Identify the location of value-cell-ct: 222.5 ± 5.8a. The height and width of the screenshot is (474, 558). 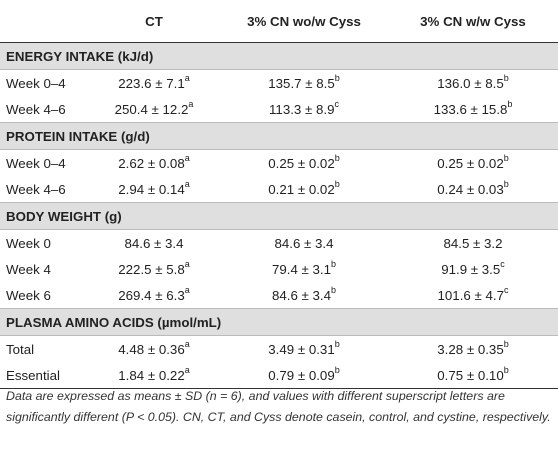
(154, 269).